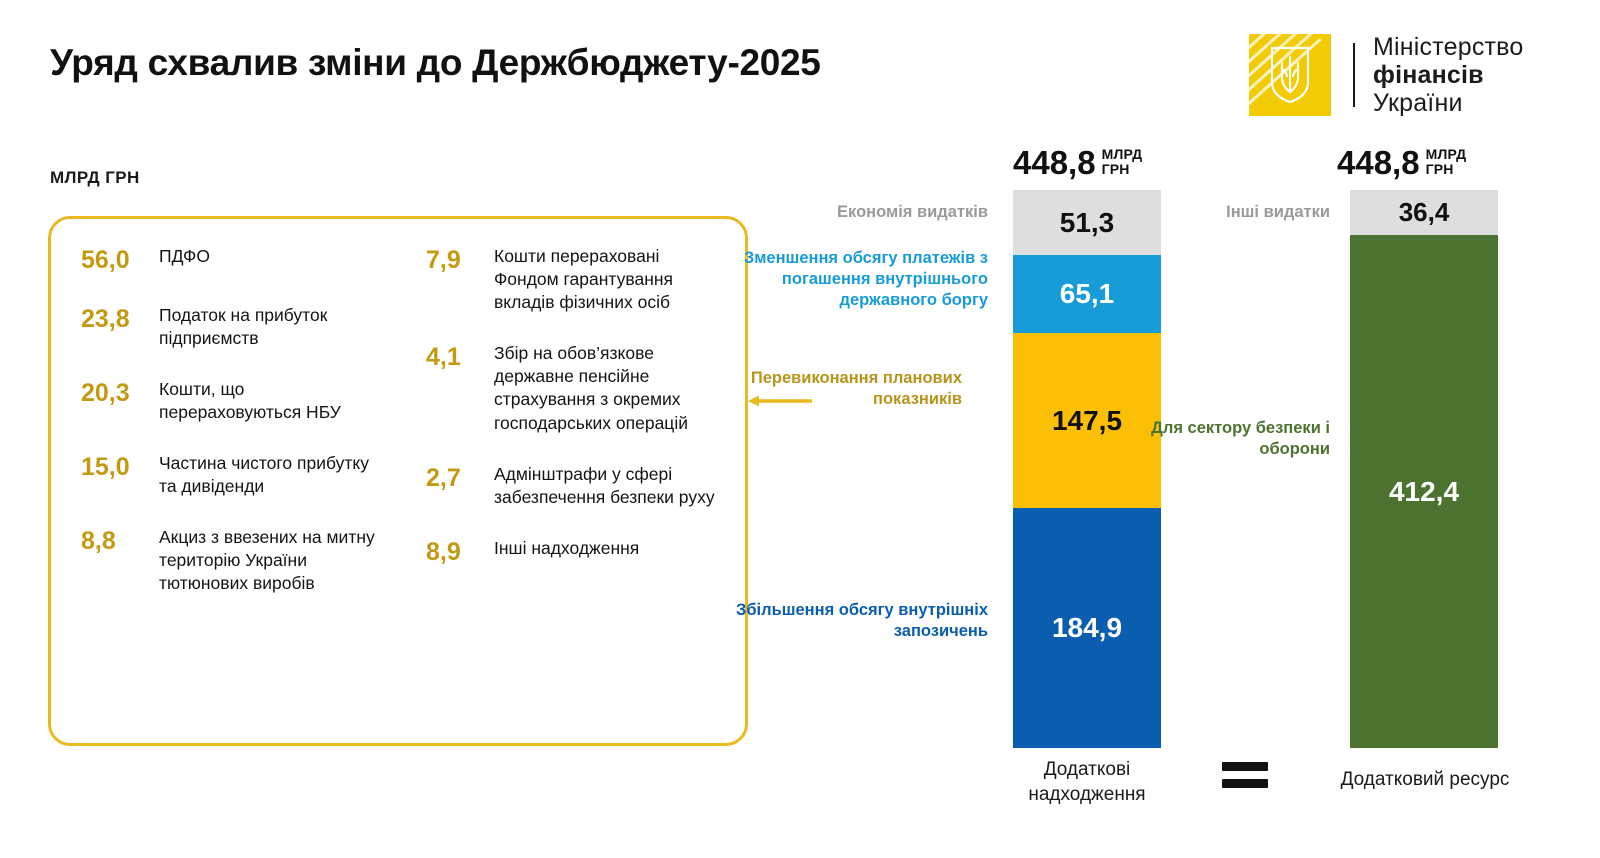 This screenshot has height=858, width=1600. What do you see at coordinates (1424, 212) in the screenshot?
I see `bar-segment-other-expenditures: 36,4` at bounding box center [1424, 212].